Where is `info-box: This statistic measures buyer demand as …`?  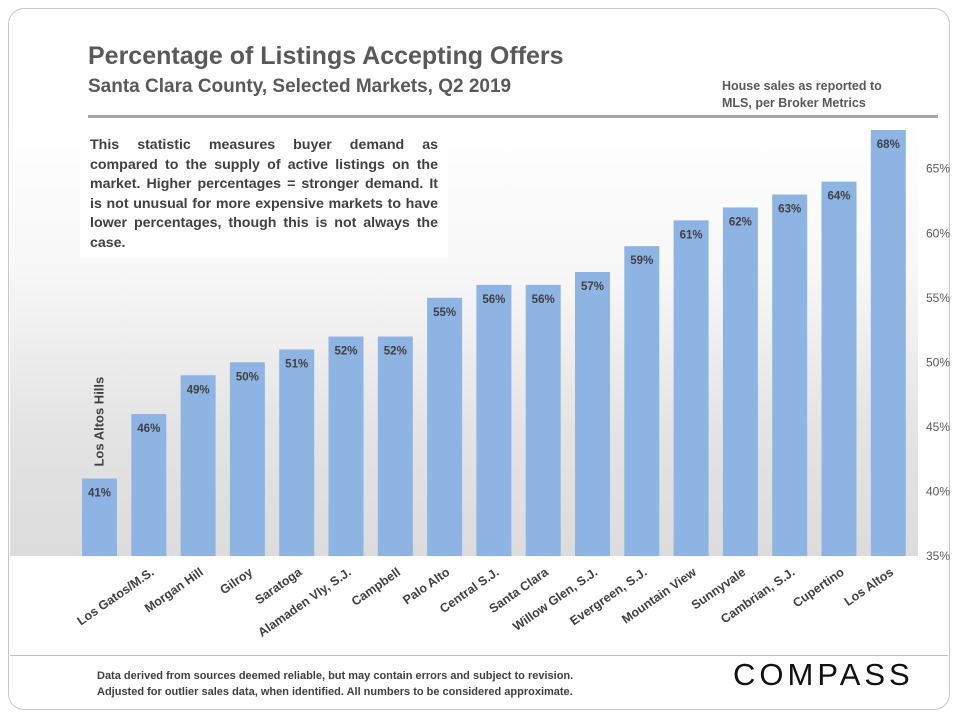 info-box: This statistic measures buyer demand as … is located at coordinates (264, 193).